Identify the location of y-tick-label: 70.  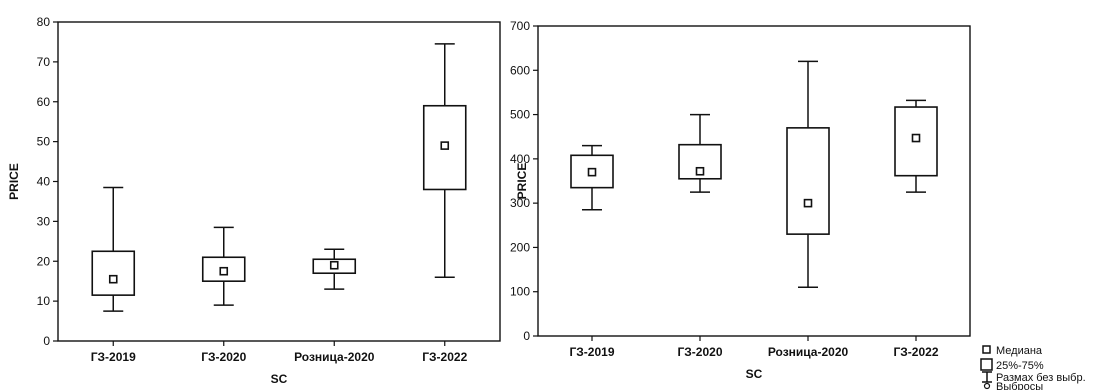
(44, 62).